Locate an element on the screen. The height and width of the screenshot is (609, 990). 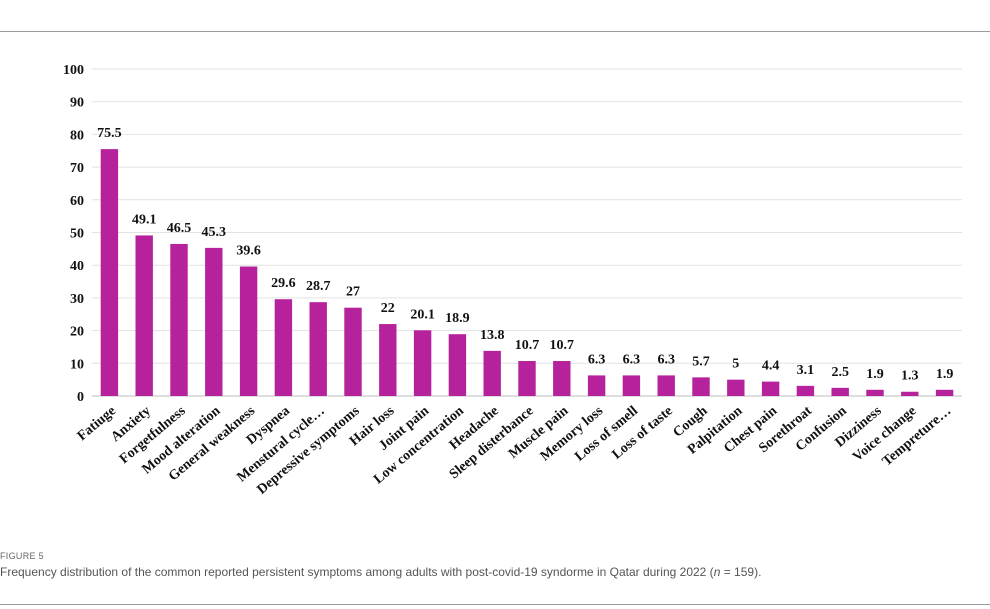
data-label: 2.5 is located at coordinates (840, 372).